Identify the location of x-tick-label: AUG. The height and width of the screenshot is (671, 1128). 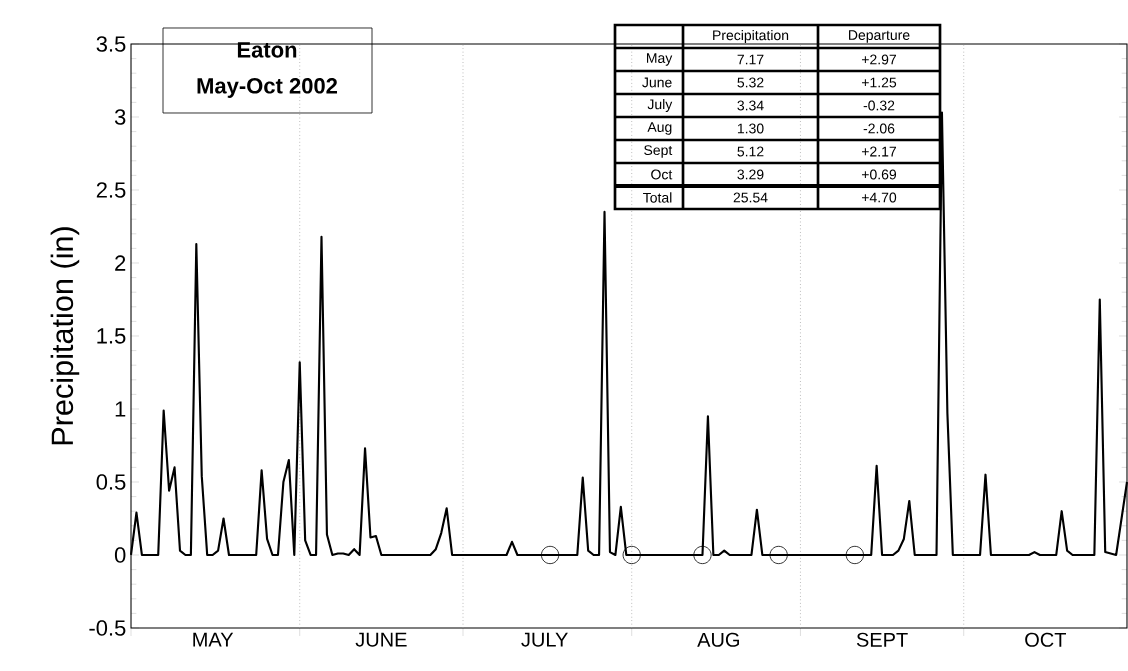
(718, 639).